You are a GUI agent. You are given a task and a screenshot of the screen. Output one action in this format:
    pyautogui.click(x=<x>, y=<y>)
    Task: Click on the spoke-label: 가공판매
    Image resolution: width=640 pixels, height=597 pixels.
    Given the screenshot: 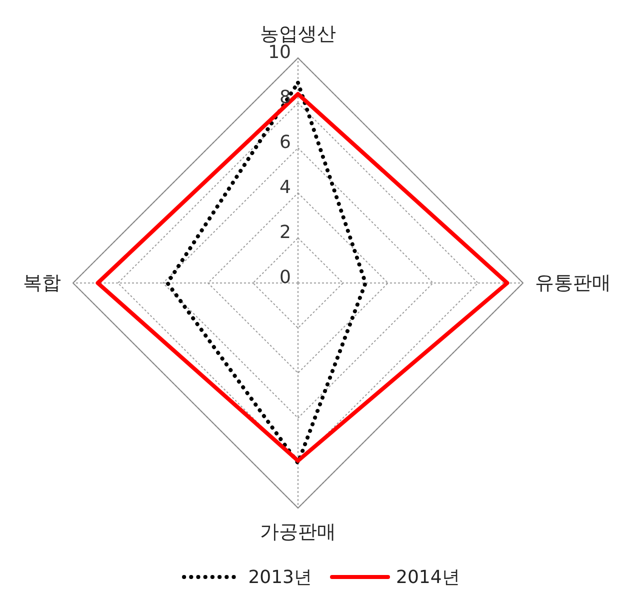 What is the action you would take?
    pyautogui.click(x=298, y=532)
    